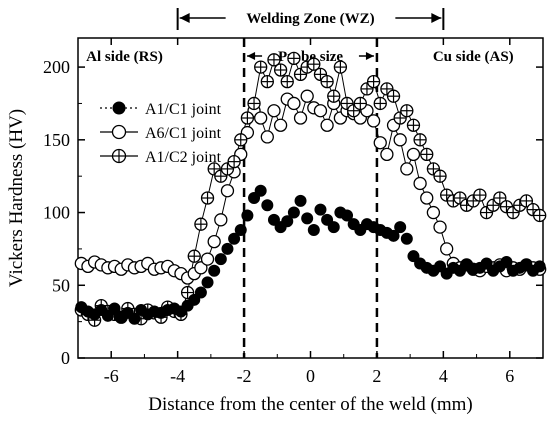  Describe the element at coordinates (177, 376) in the screenshot. I see `x-tick-label: -4` at that location.